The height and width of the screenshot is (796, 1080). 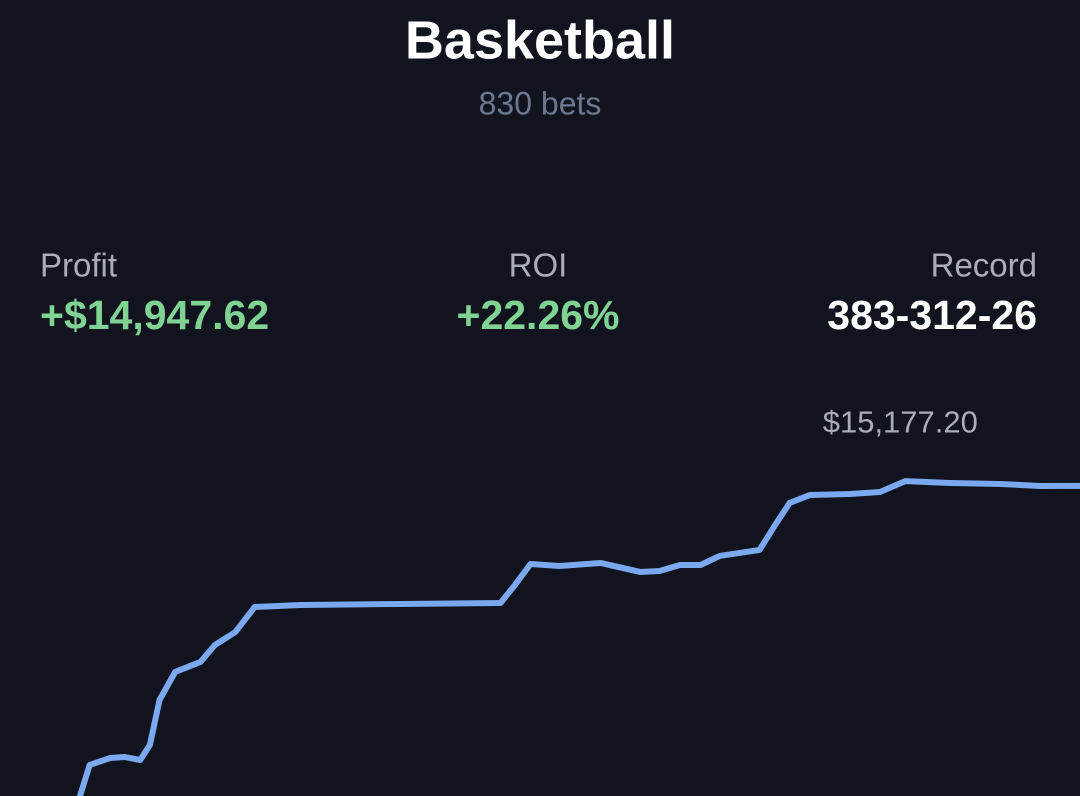 I want to click on stat-value: +$14,947.62, so click(x=154, y=315).